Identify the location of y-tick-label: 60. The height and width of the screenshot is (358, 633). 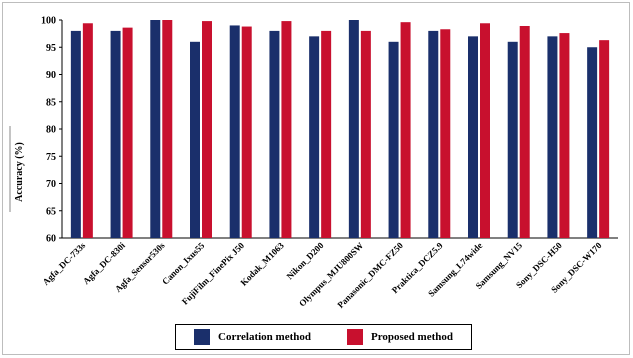
(51, 239).